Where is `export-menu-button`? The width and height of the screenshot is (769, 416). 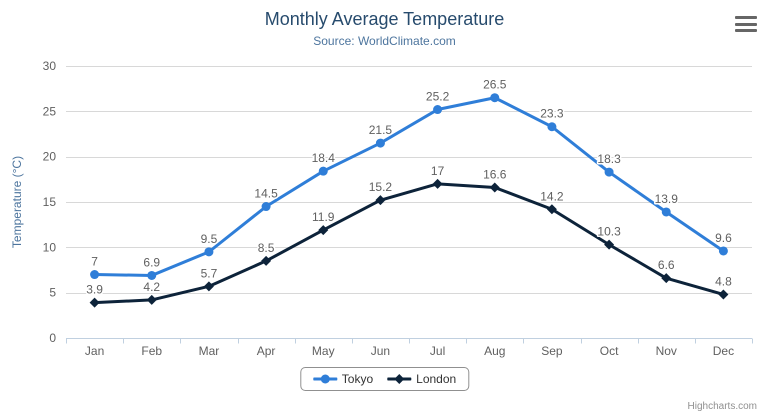
export-menu-button is located at coordinates (746, 24).